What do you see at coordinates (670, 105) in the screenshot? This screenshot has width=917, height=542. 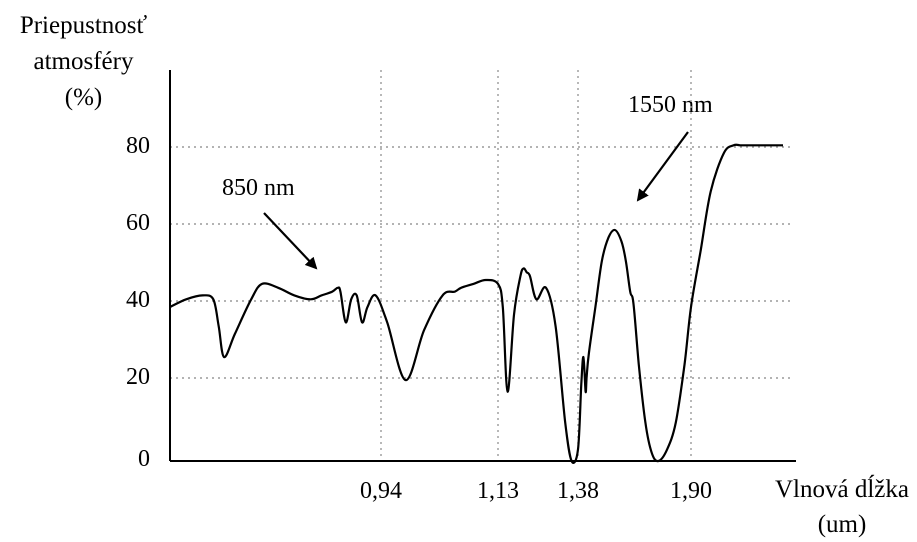 I see `annotation-1550nm: 1550 nm` at bounding box center [670, 105].